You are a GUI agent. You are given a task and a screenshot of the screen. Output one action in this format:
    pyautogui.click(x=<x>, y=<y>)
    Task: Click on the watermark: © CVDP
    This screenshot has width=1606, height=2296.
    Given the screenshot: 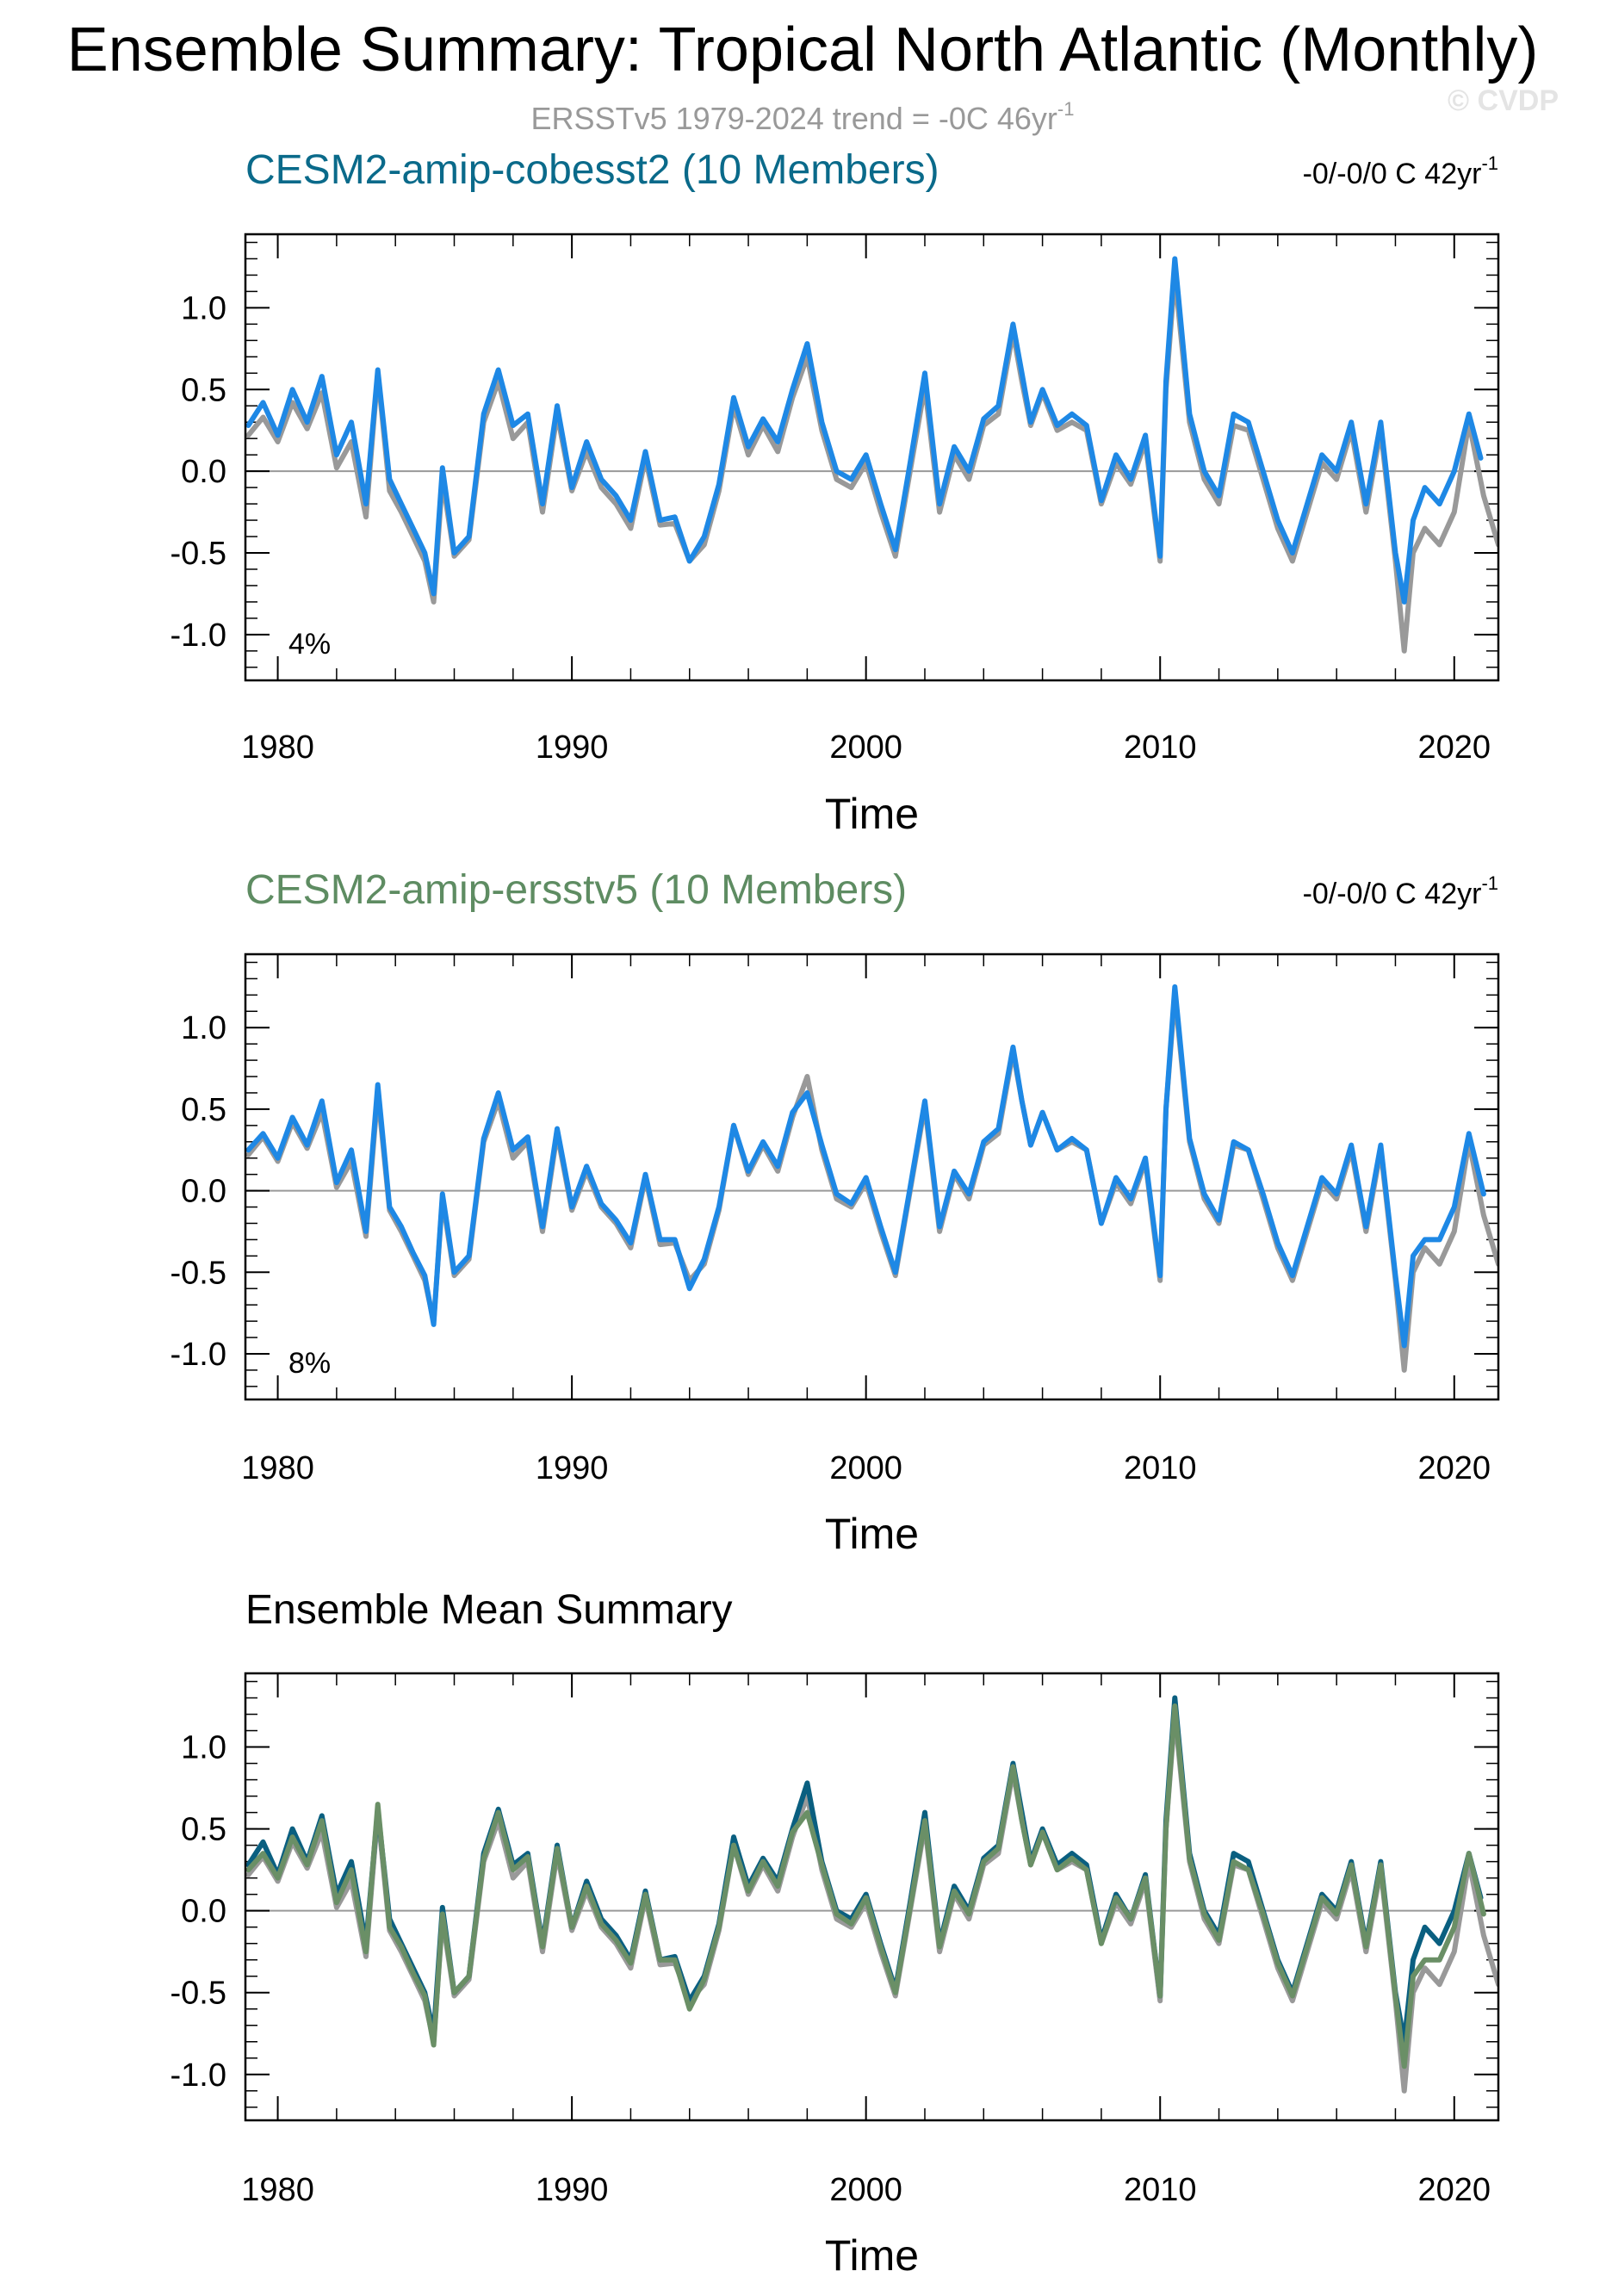 What is the action you would take?
    pyautogui.click(x=1503, y=100)
    